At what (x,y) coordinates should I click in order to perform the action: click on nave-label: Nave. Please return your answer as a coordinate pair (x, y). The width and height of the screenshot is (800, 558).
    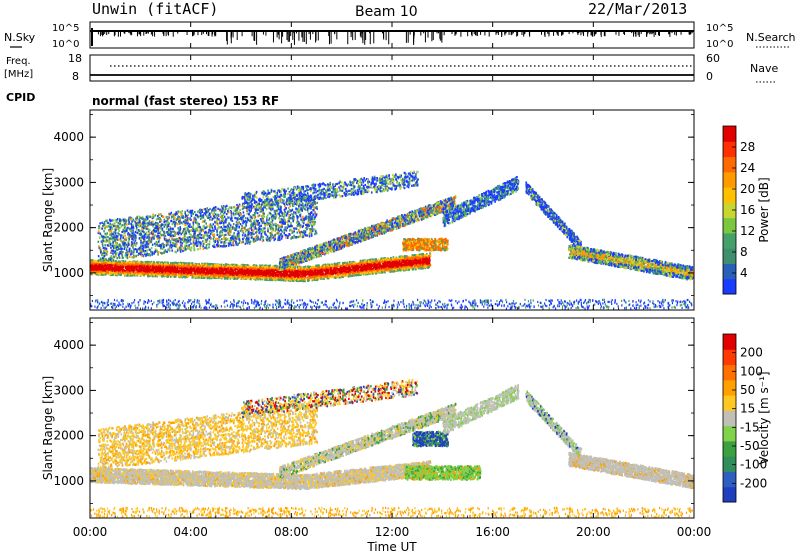
    Looking at the image, I should click on (764, 68).